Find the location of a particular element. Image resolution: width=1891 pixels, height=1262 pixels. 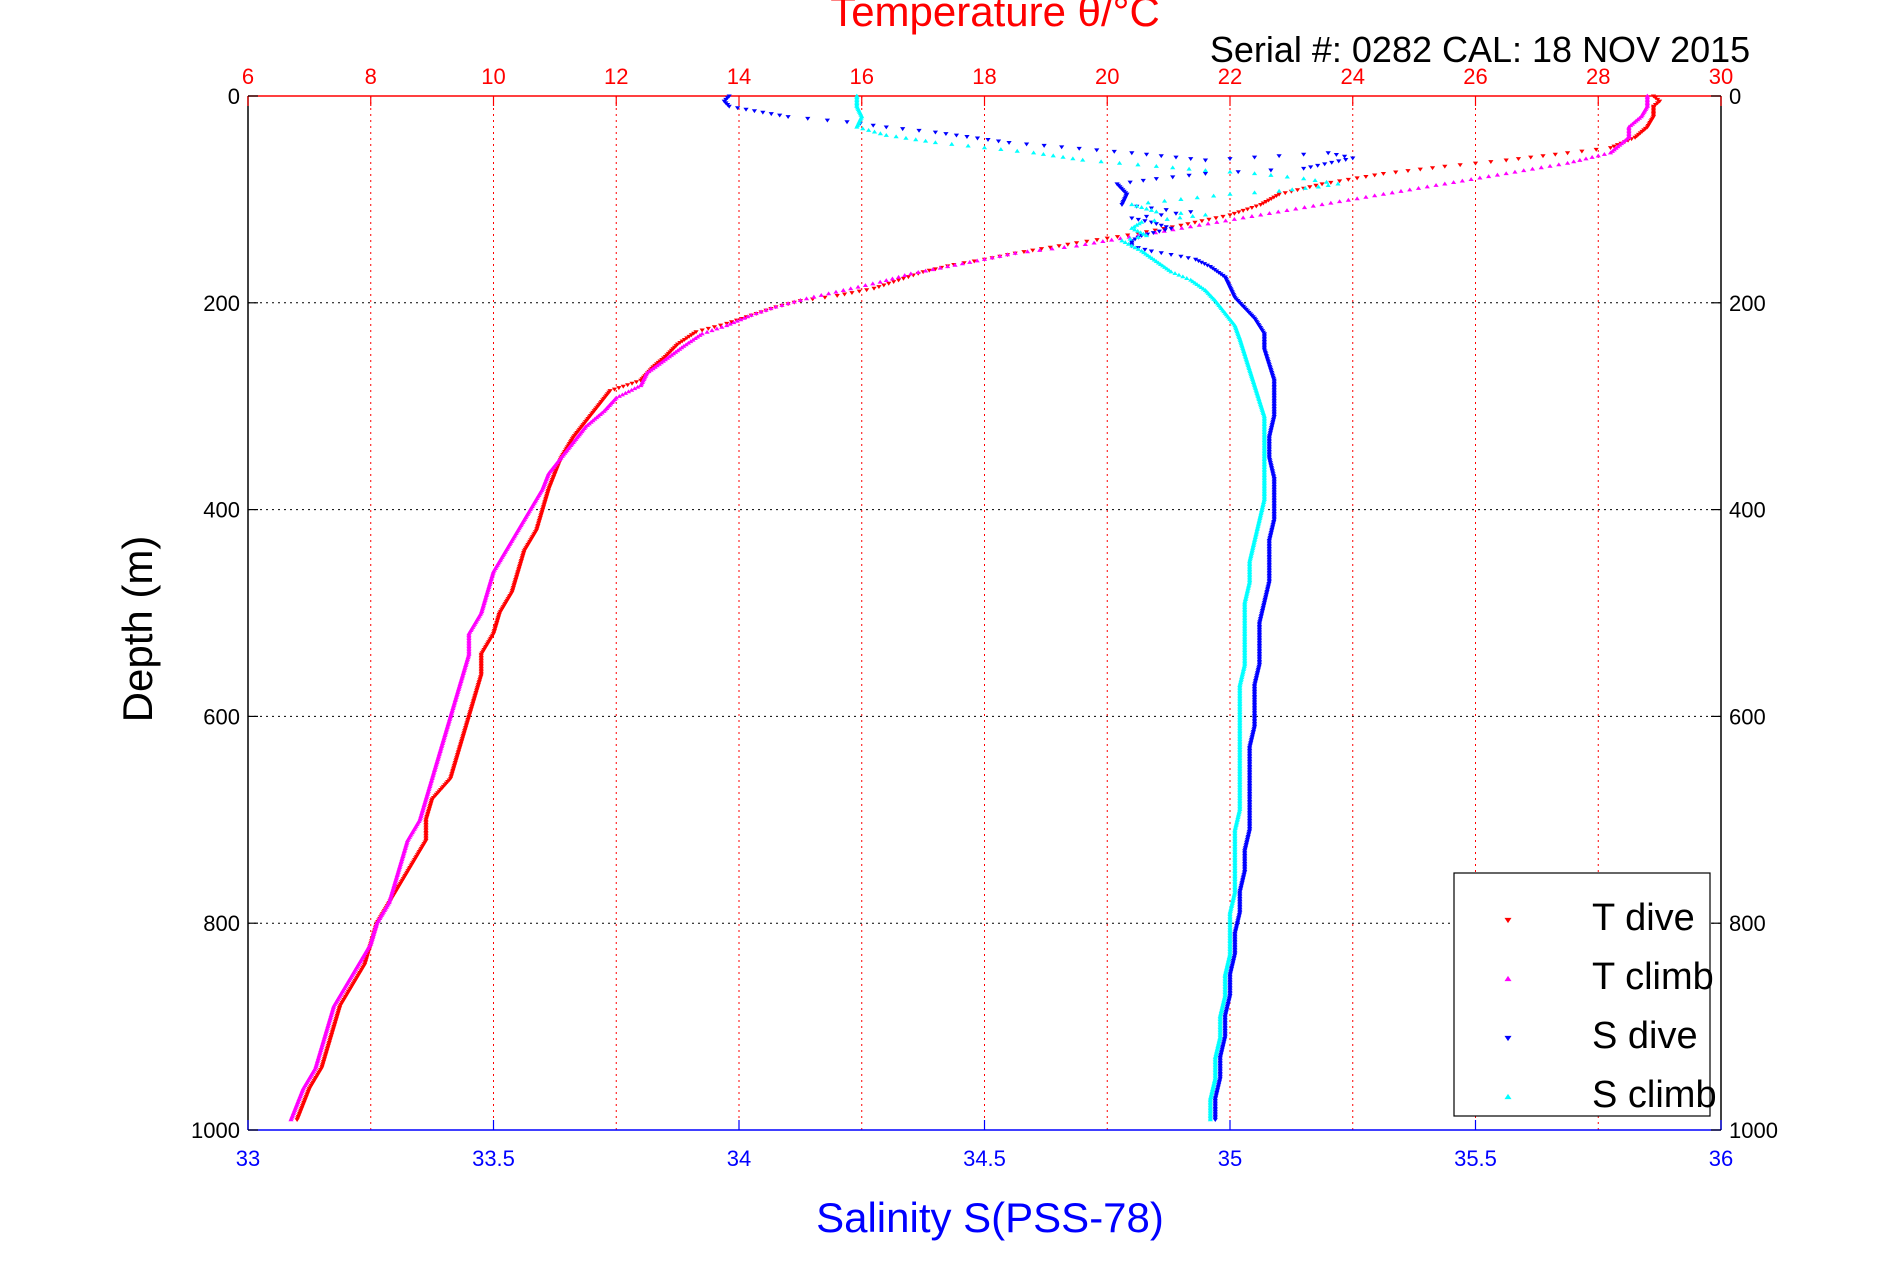

top-axis-tick-label: 20 is located at coordinates (1107, 76).